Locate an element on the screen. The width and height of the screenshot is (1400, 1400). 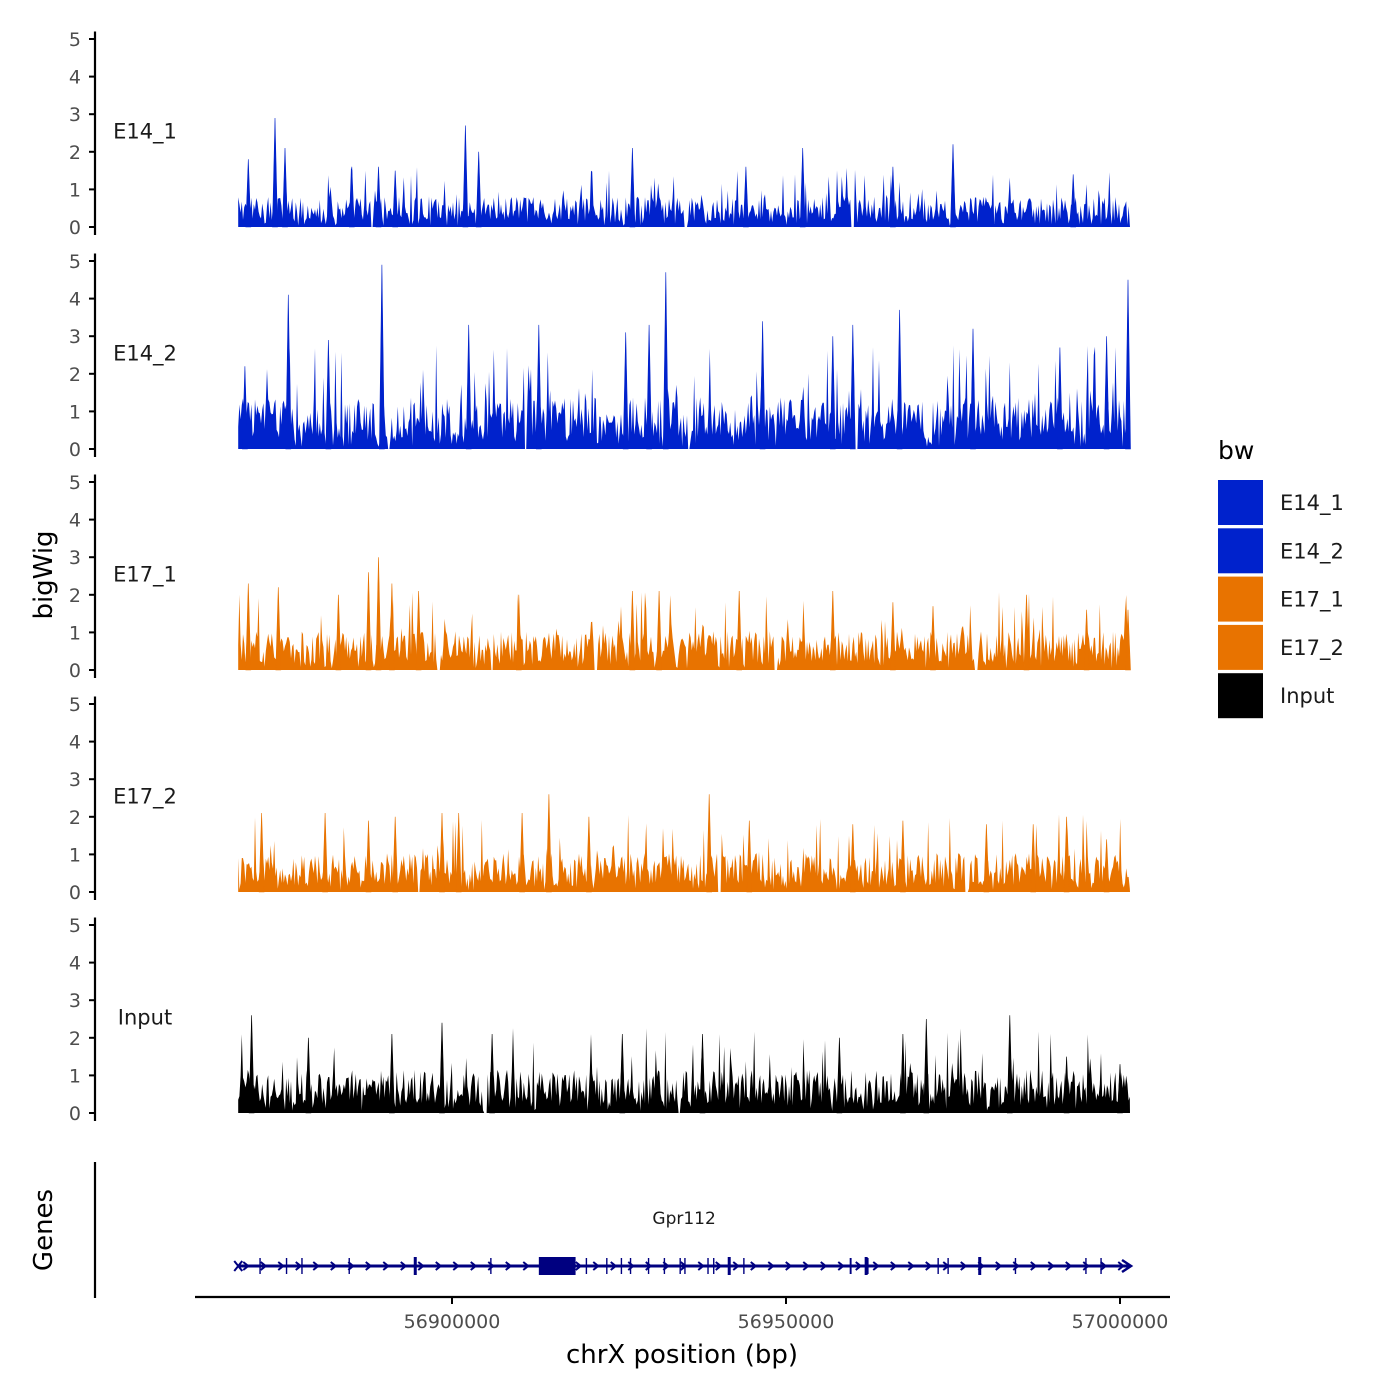
track-label: E14_2 is located at coordinates (145, 354).